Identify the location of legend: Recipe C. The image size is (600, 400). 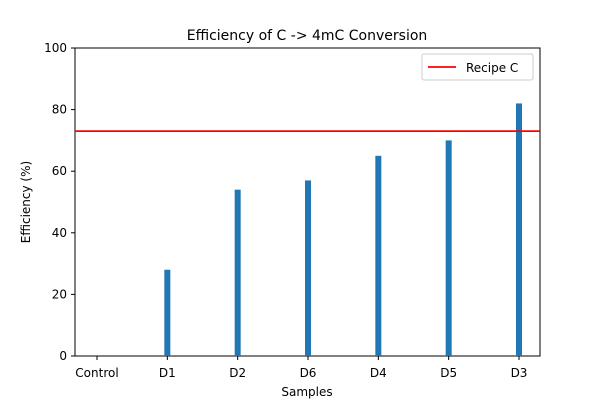
(477, 67).